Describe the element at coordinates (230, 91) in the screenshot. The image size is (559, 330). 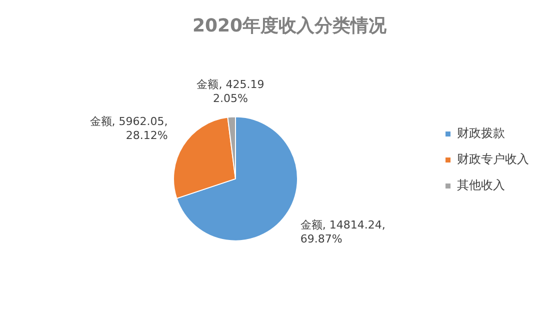
I see `data-label: 金额, 425.19 2.05%` at that location.